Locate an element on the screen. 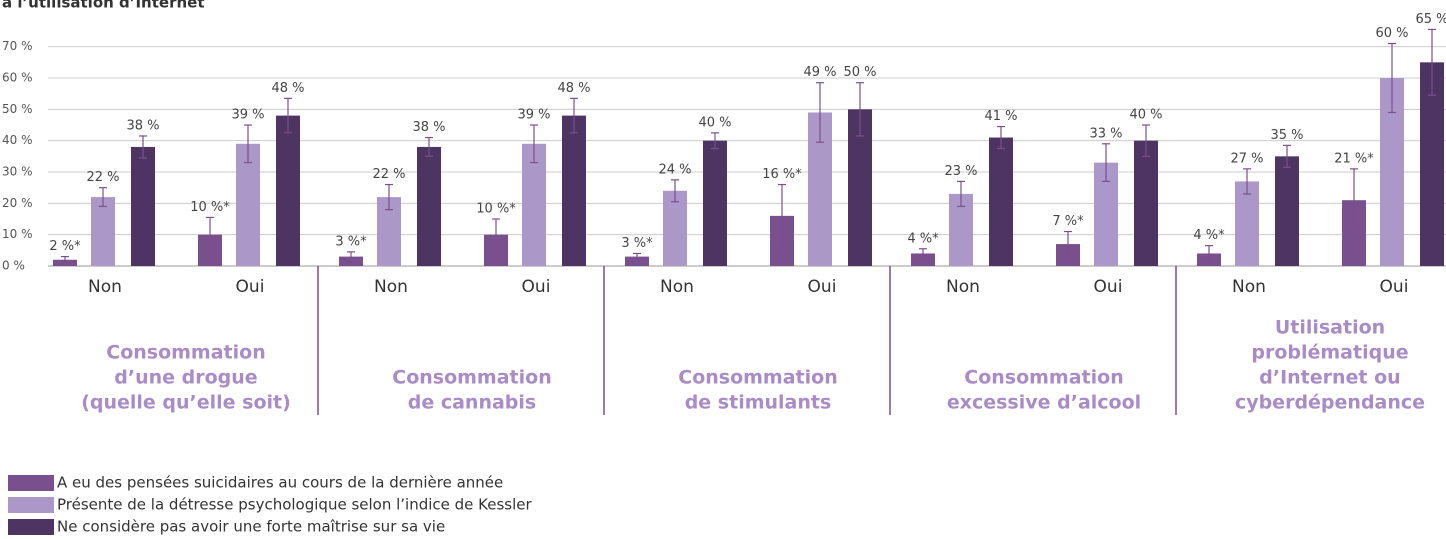  data-label: 41 % is located at coordinates (1000, 116).